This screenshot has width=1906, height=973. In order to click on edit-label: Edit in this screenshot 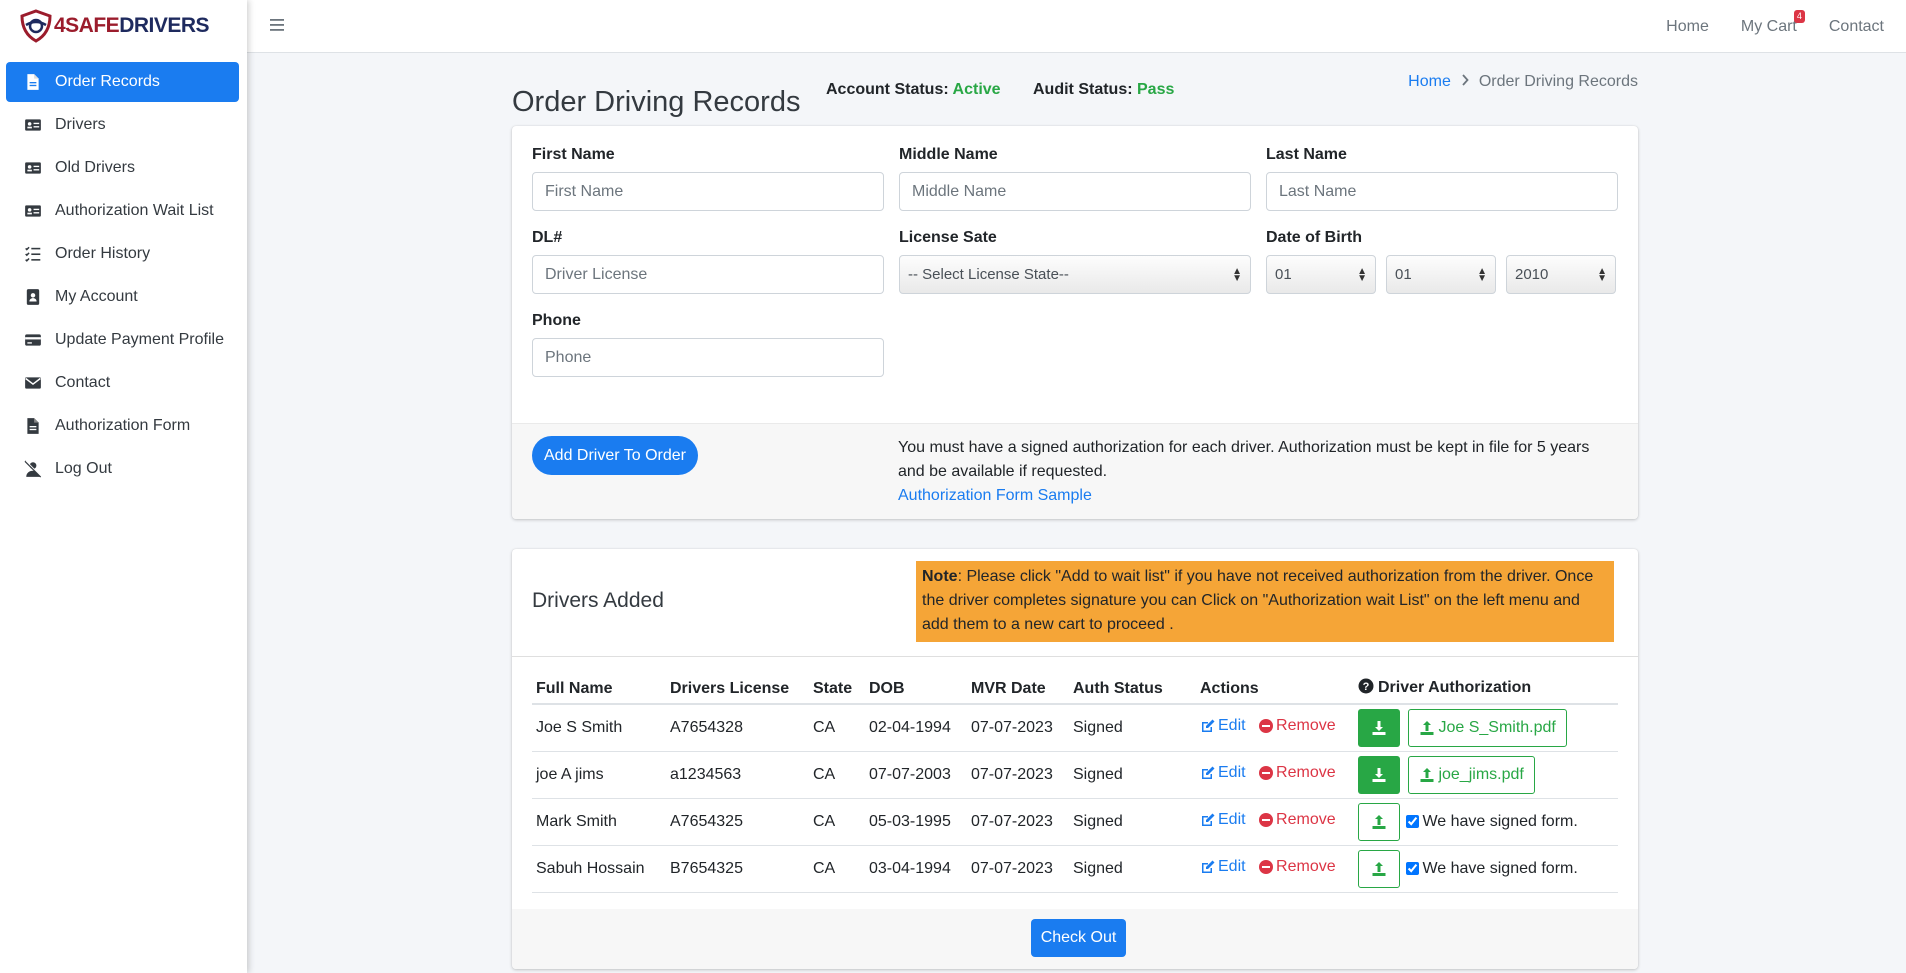, I will do `click(1232, 772)`.